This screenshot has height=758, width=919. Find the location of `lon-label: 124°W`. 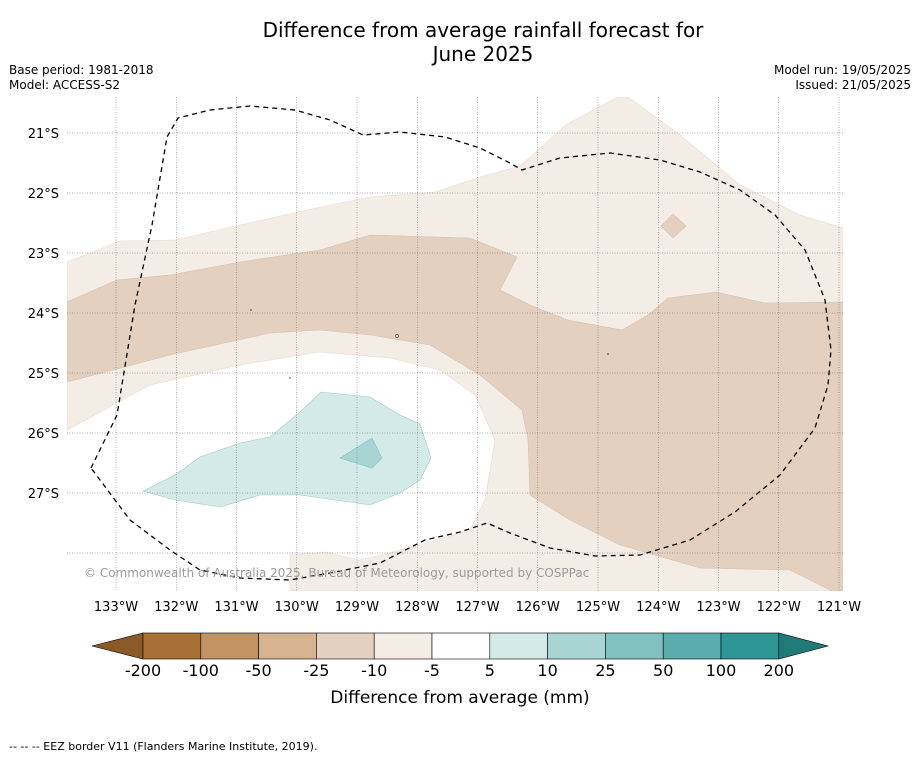

lon-label: 124°W is located at coordinates (658, 607).